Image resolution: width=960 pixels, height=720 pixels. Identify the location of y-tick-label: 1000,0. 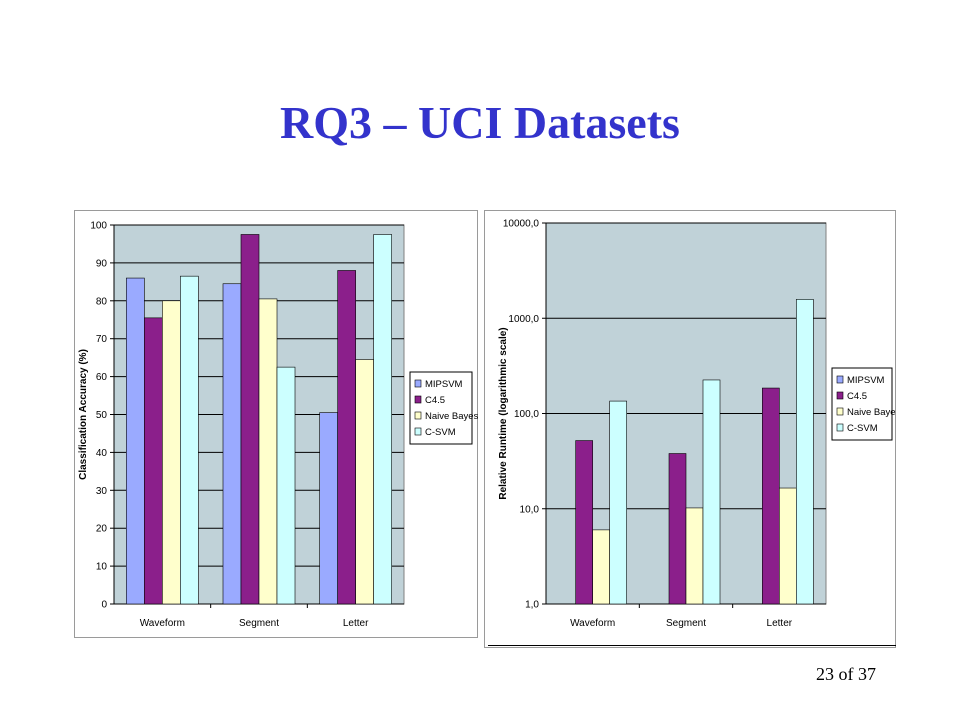
(523, 319).